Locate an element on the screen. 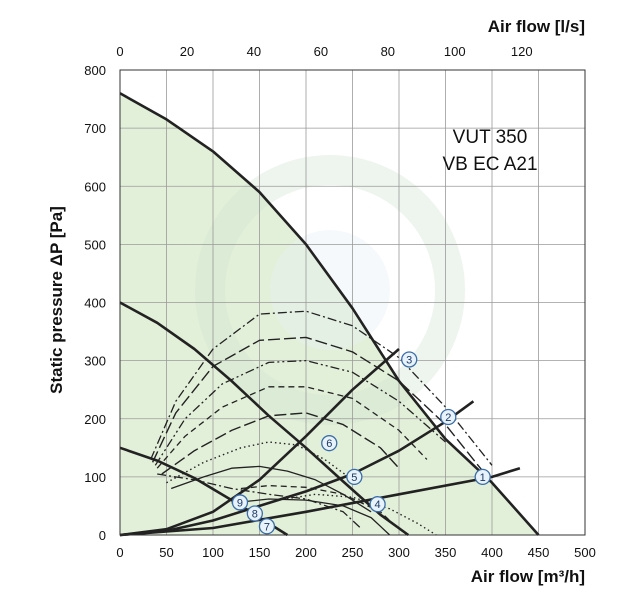 This screenshot has height=600, width=640. operating-point-2: 2 is located at coordinates (448, 417).